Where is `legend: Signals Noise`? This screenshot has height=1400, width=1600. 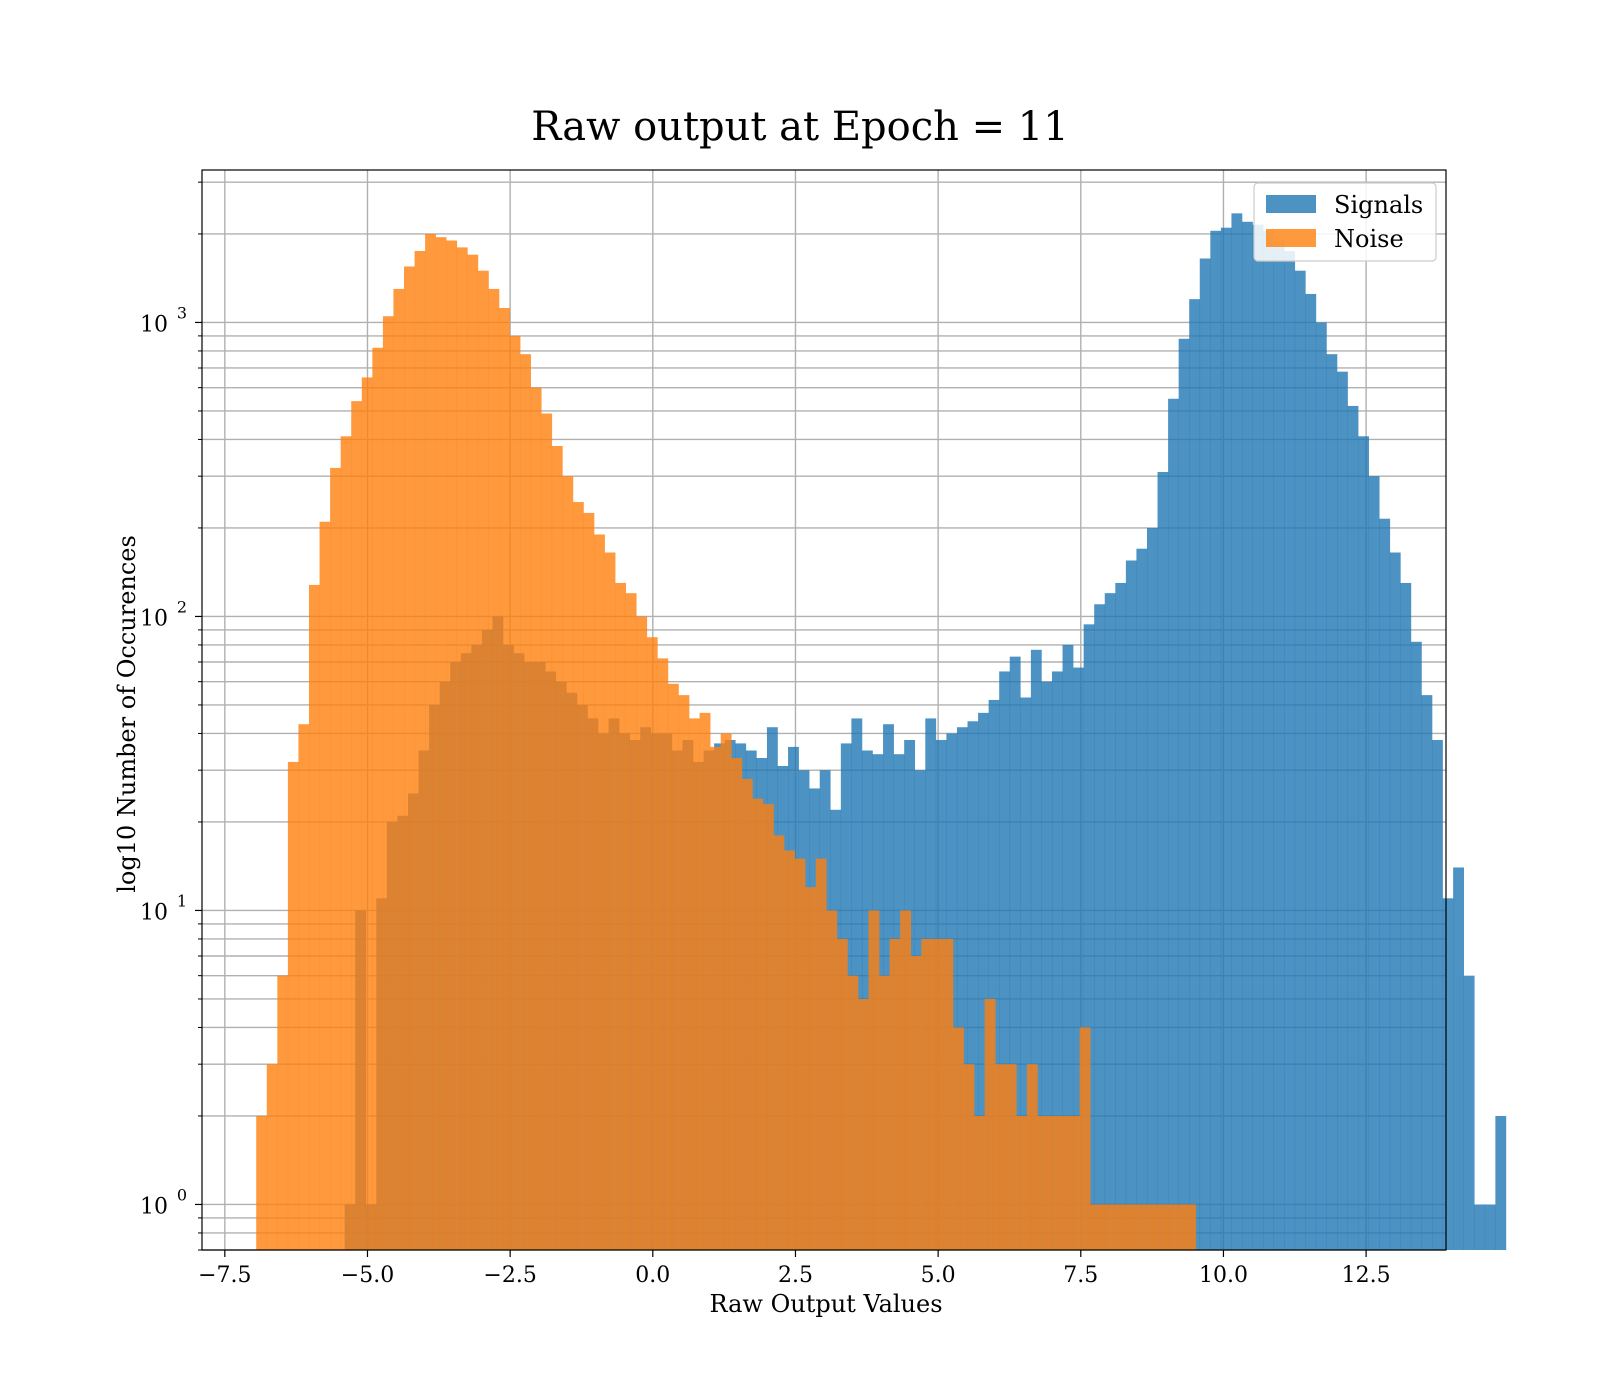 legend: Signals Noise is located at coordinates (1345, 222).